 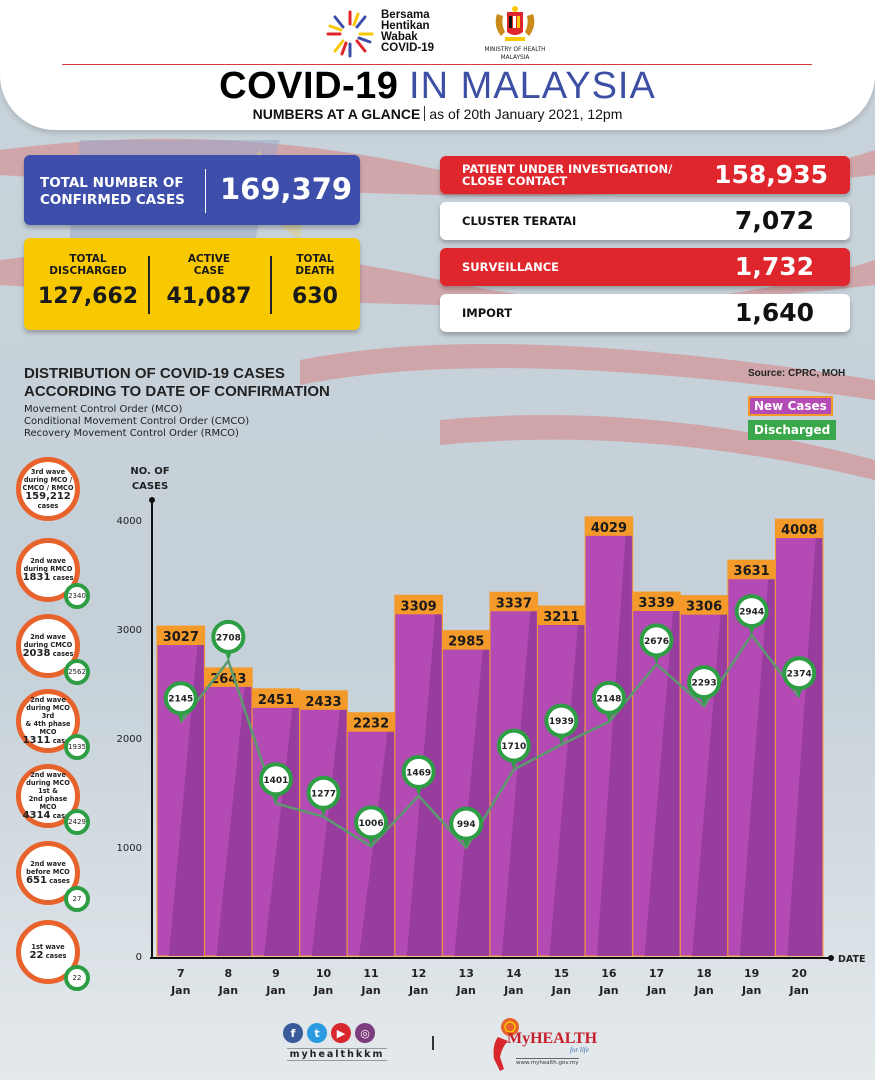 I want to click on x-tick-label-day: 19, so click(x=751, y=973).